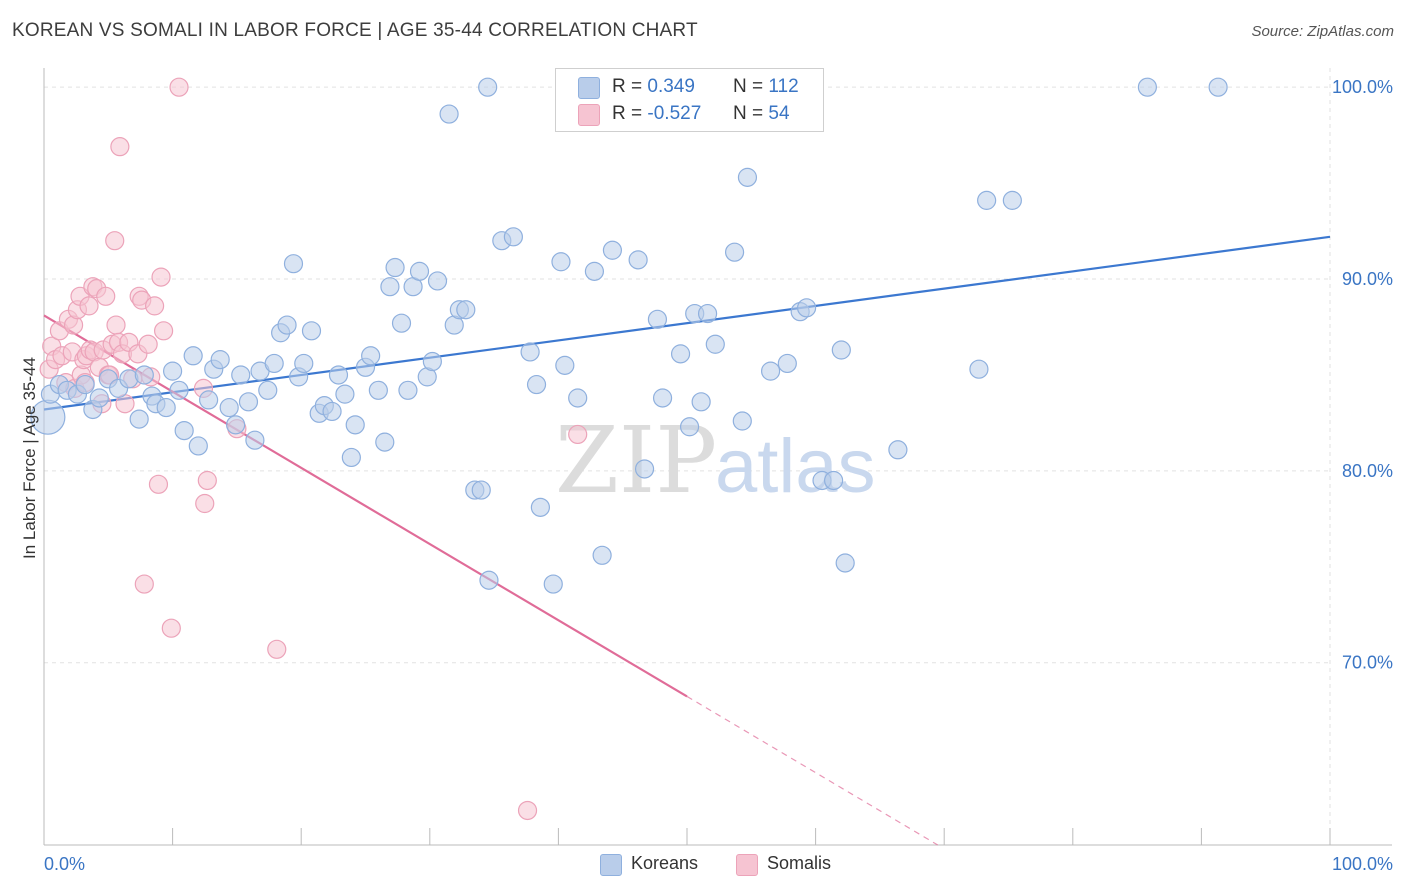  What do you see at coordinates (1367, 663) in the screenshot?
I see `y-tick-label-70: 70.0%` at bounding box center [1367, 663].